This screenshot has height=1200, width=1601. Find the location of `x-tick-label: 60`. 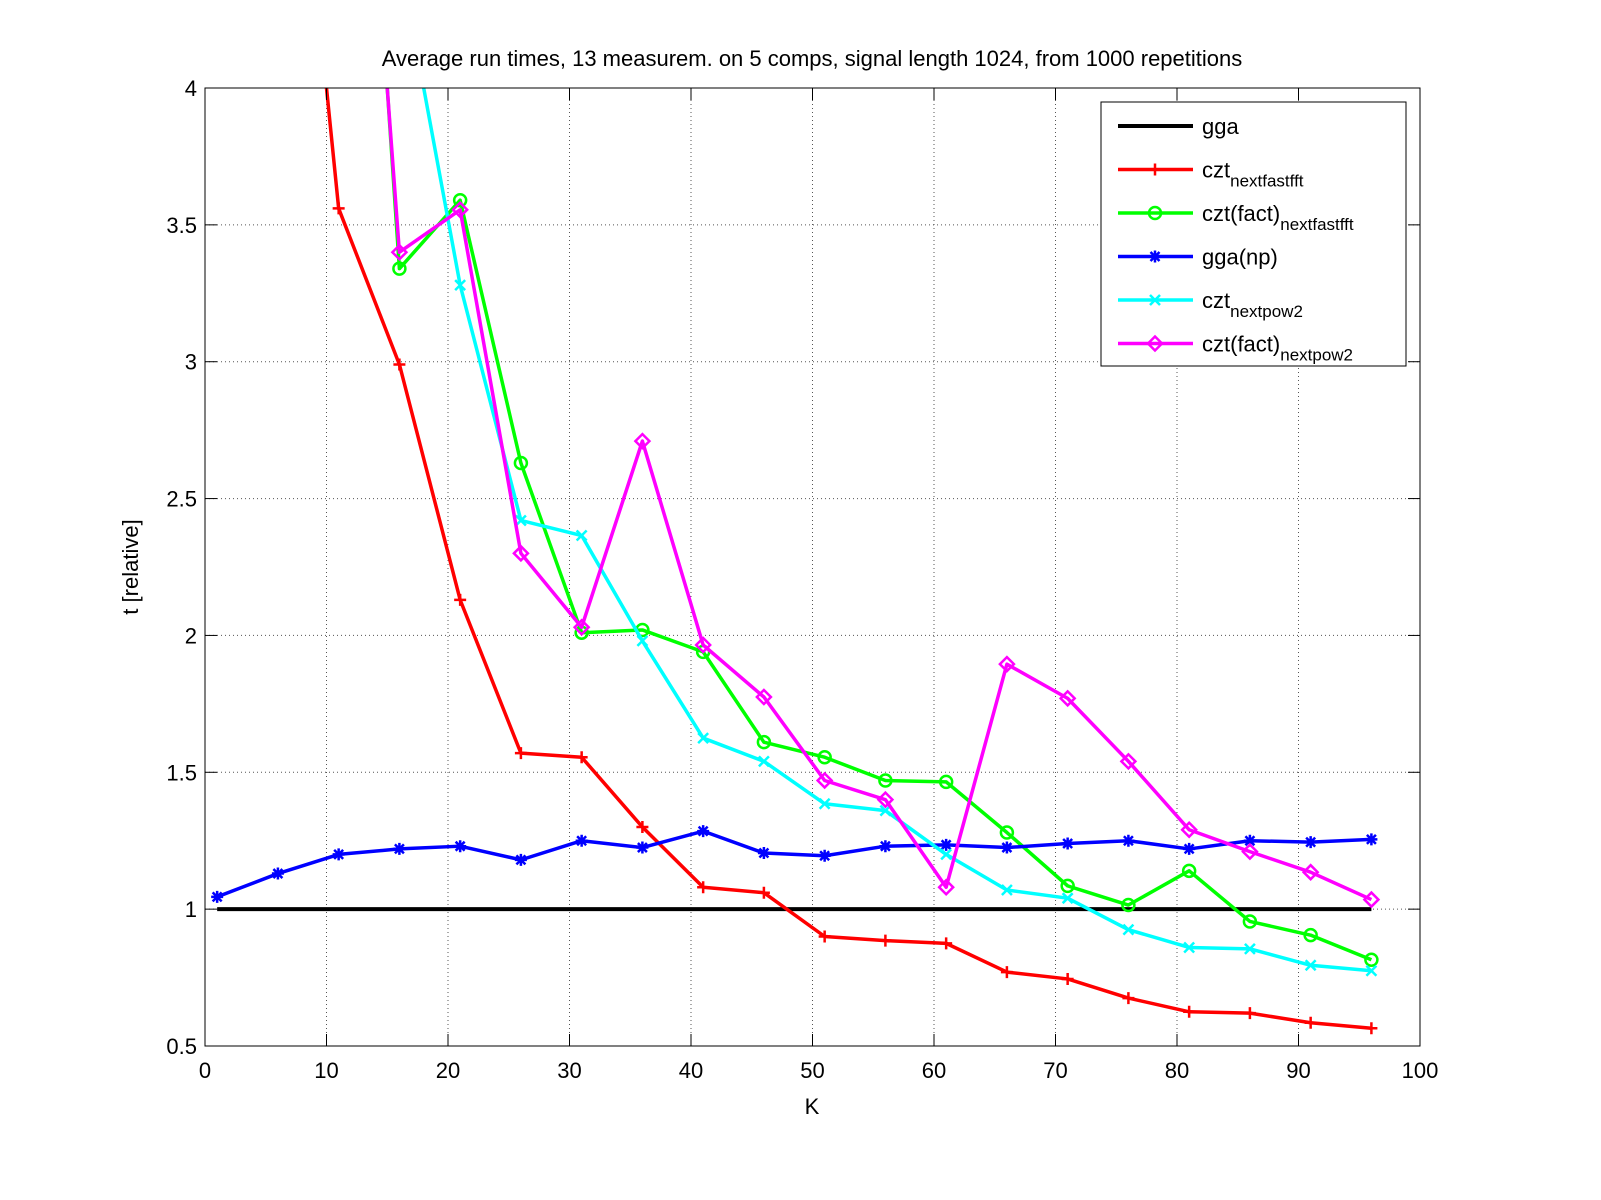

x-tick-label: 60 is located at coordinates (934, 1070).